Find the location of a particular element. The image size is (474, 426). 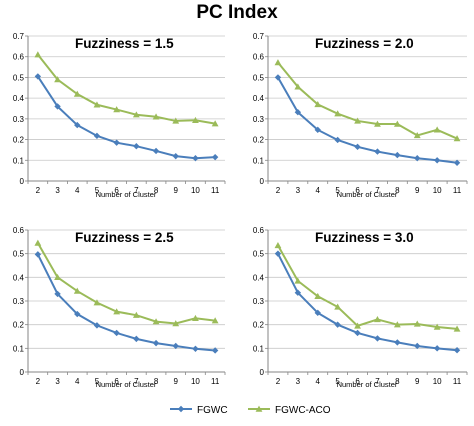

panel-title: Fuzziness = 3.0 is located at coordinates (364, 237).